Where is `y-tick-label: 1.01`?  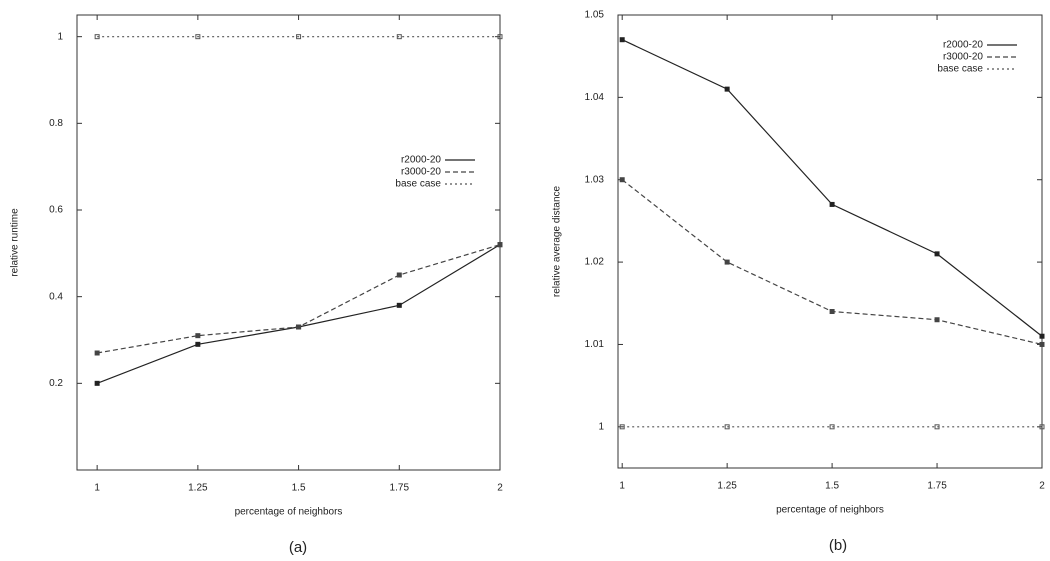
y-tick-label: 1.01 is located at coordinates (595, 344).